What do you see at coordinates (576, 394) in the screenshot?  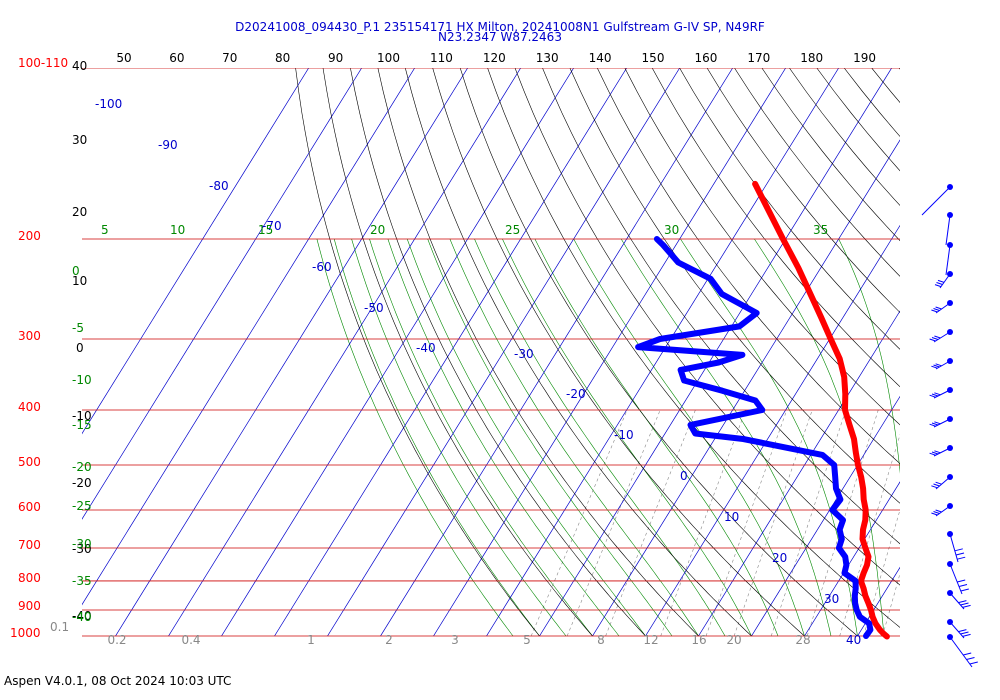 I see `isotherm-label: -20` at bounding box center [576, 394].